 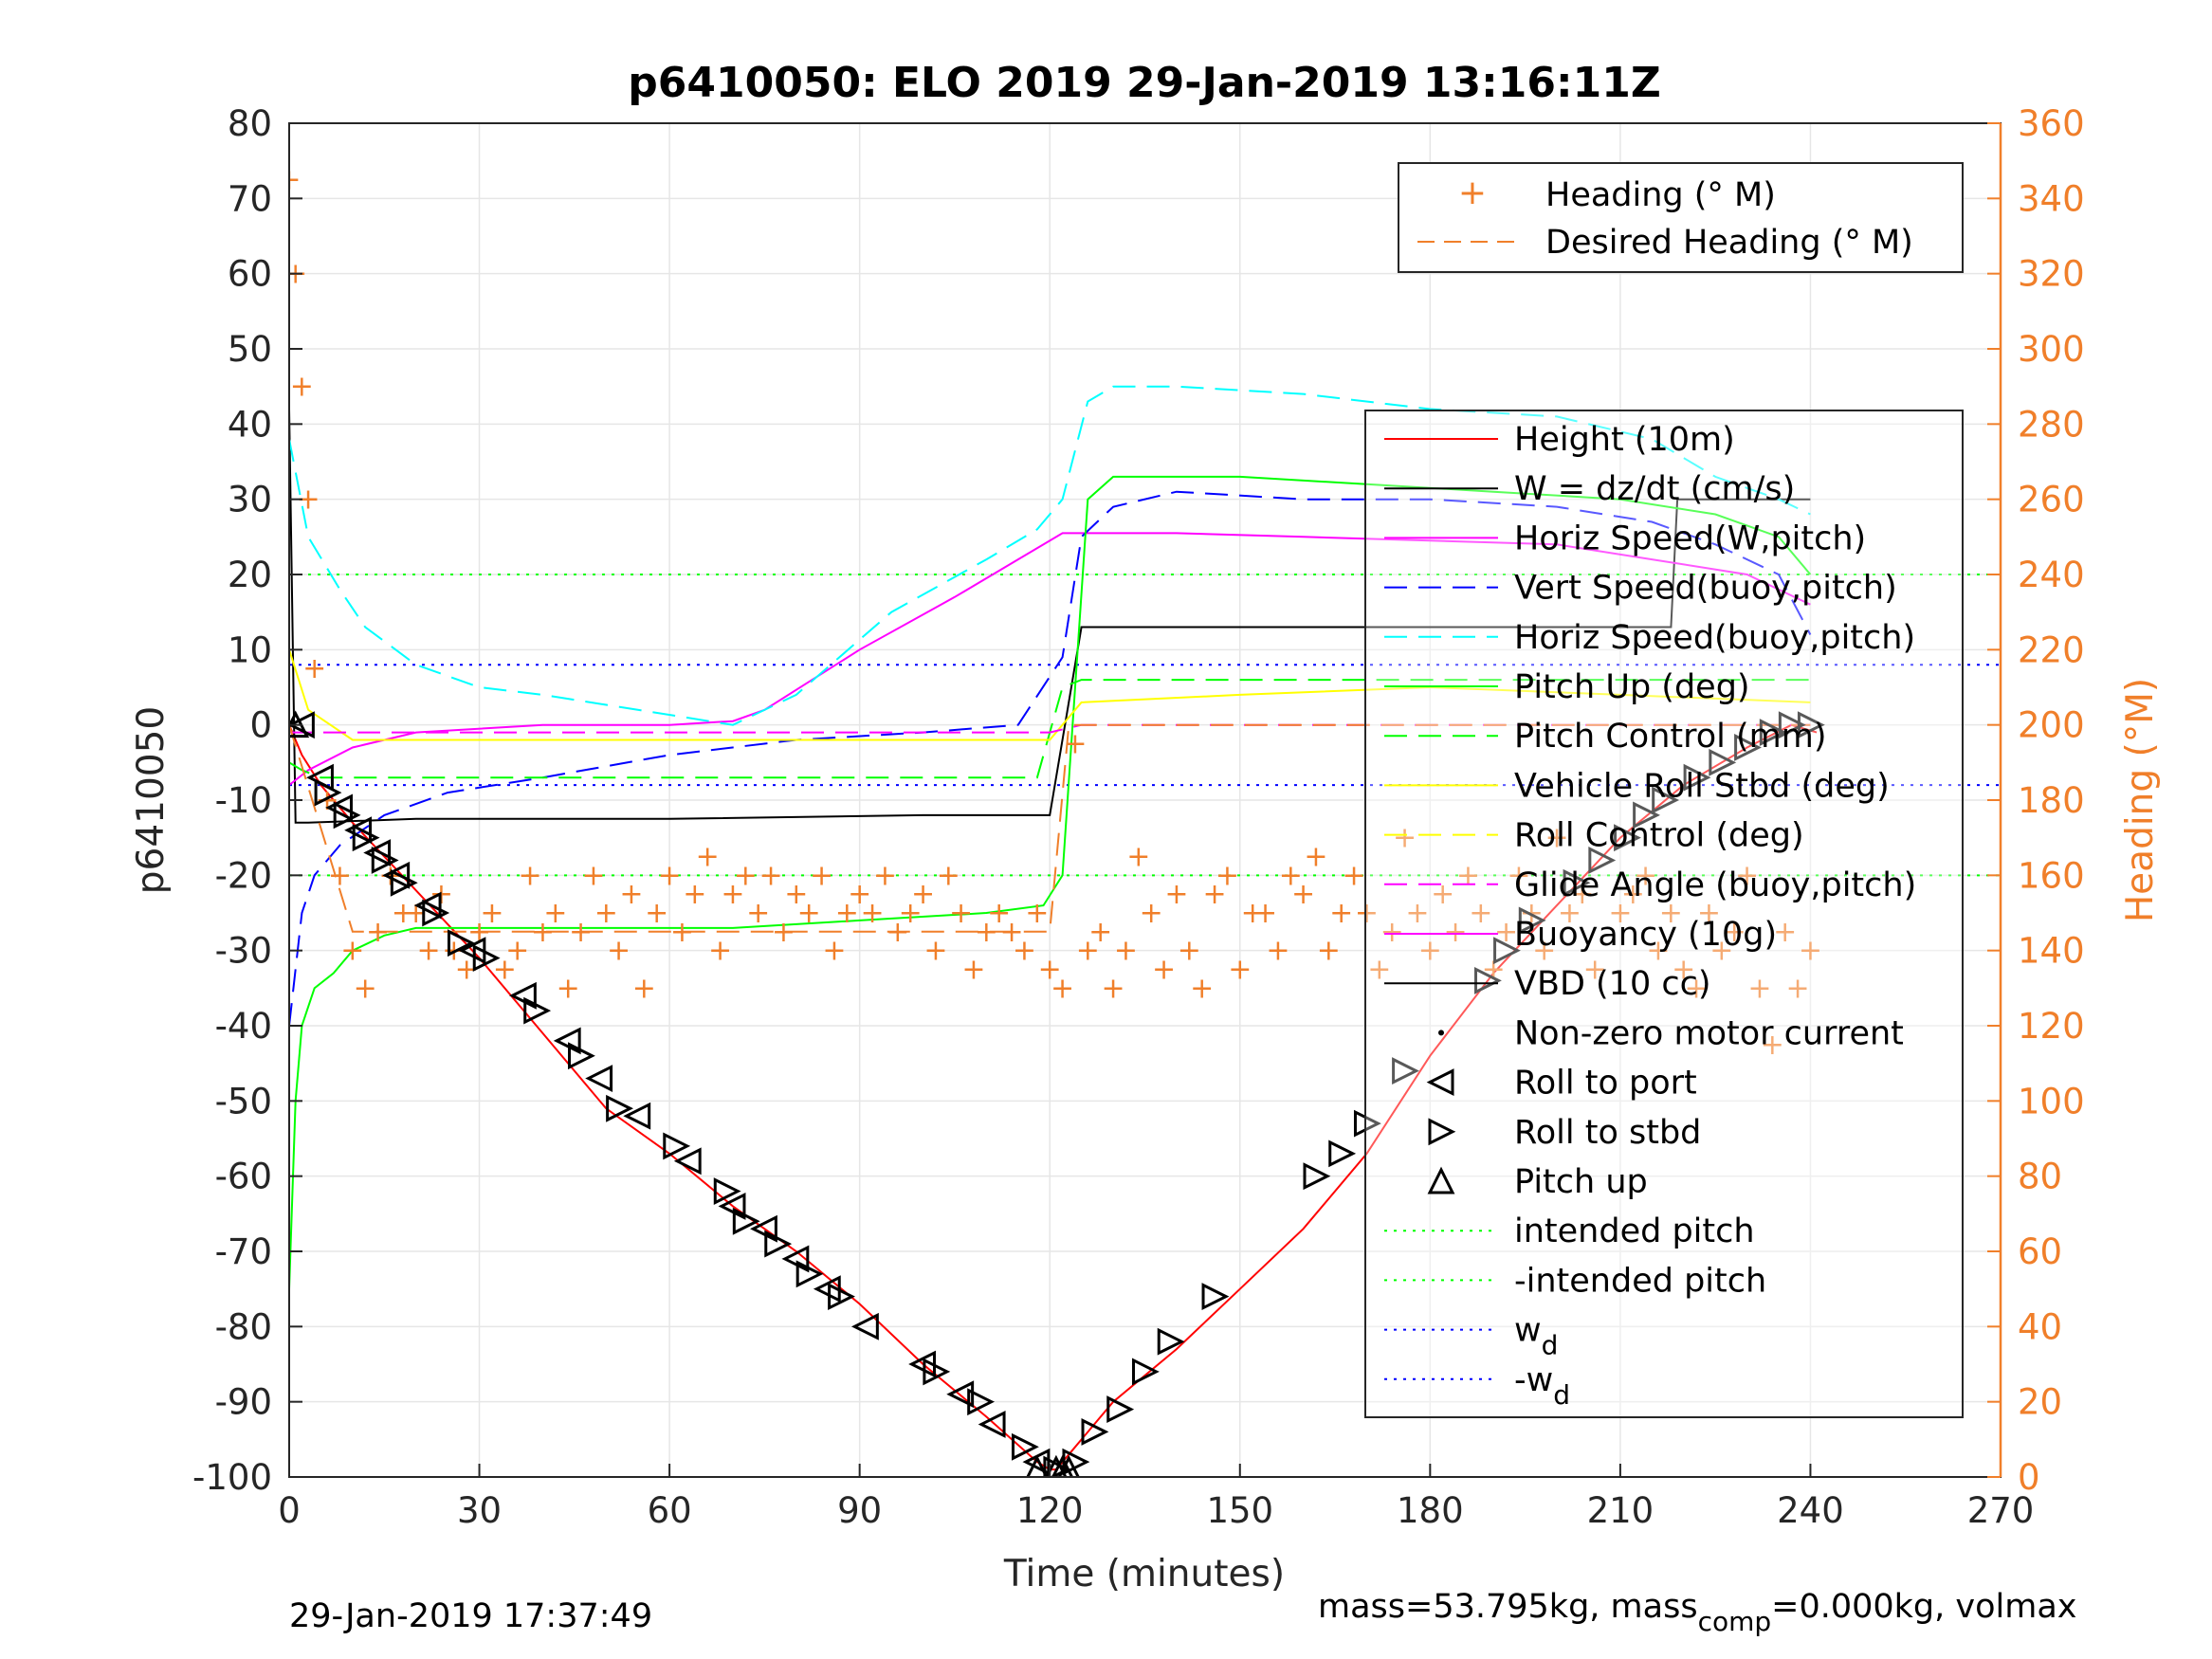 What do you see at coordinates (1634, 1231) in the screenshot?
I see `legend-entry-label: intended pitch` at bounding box center [1634, 1231].